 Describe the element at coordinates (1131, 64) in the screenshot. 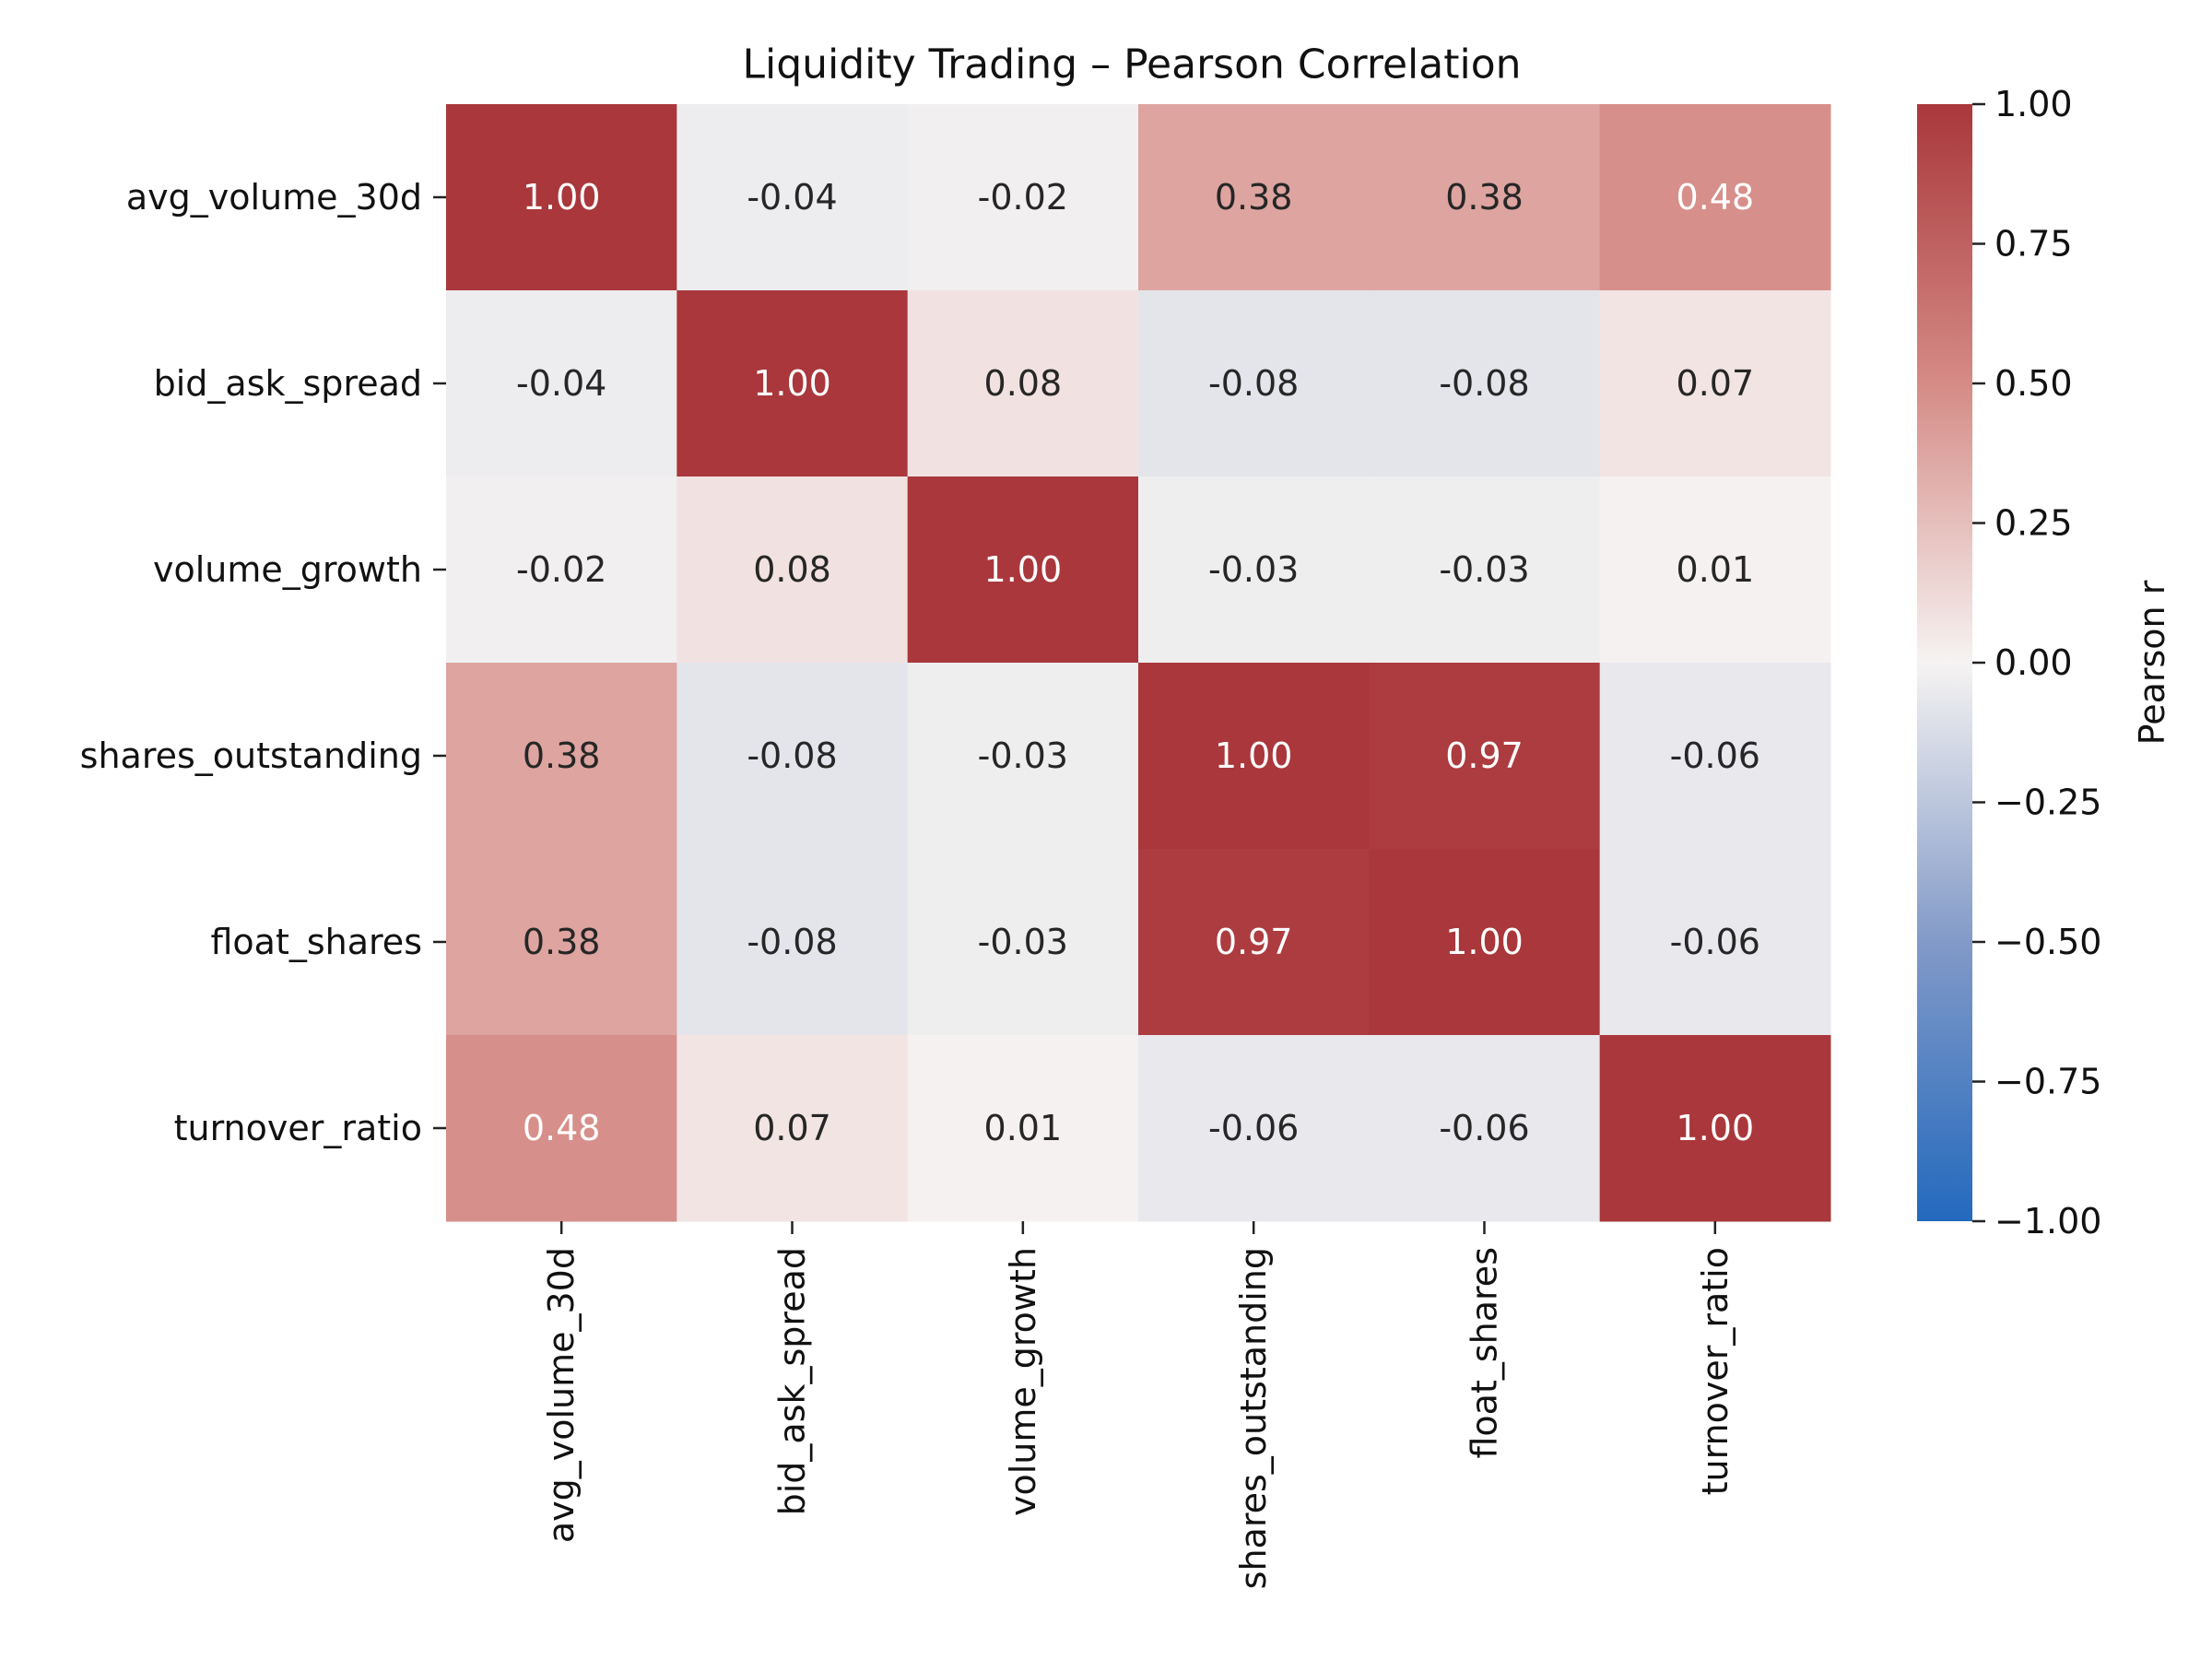

I see `chart-title: Liquidity Trading – Pearson Correlation` at that location.